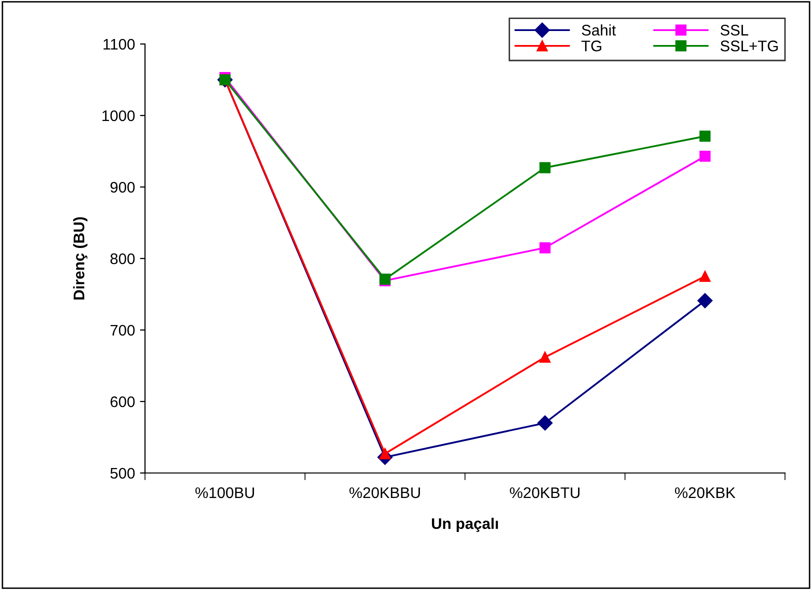  I want to click on legend-label: TG, so click(592, 46).